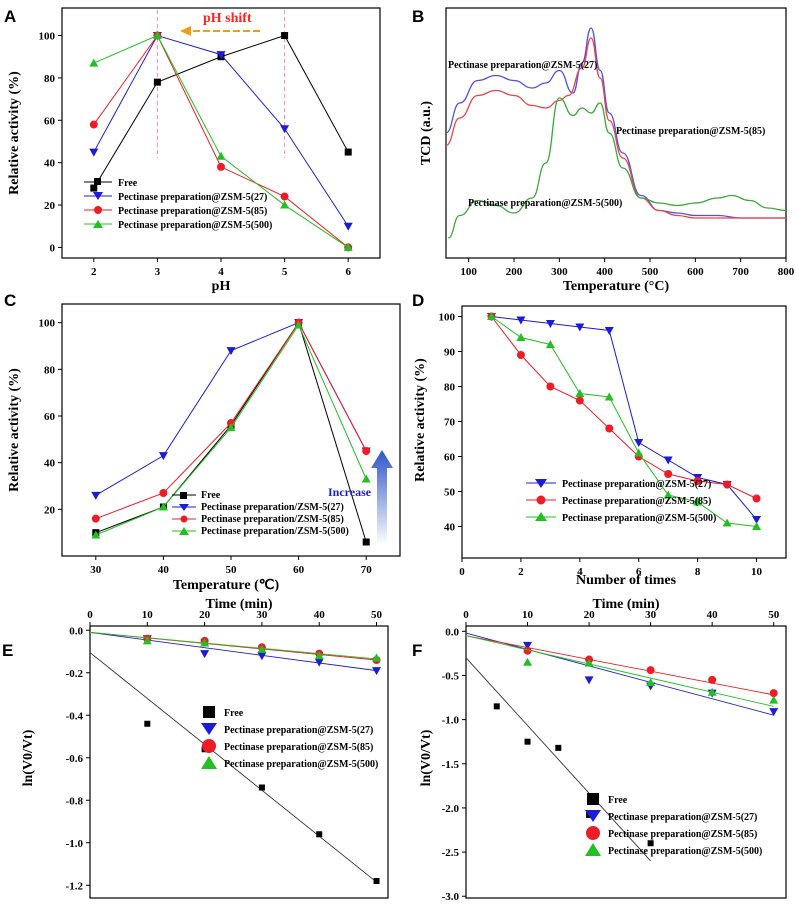  Describe the element at coordinates (50, 370) in the screenshot. I see `y-tick-label: 80` at that location.